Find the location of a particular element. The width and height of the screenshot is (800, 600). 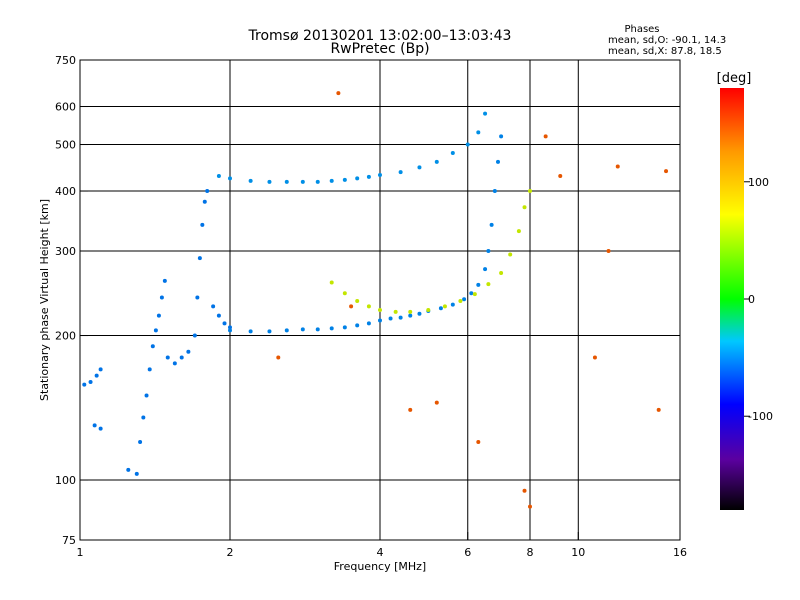

chart-subtitle: RwPretec (Bp) is located at coordinates (379, 49).